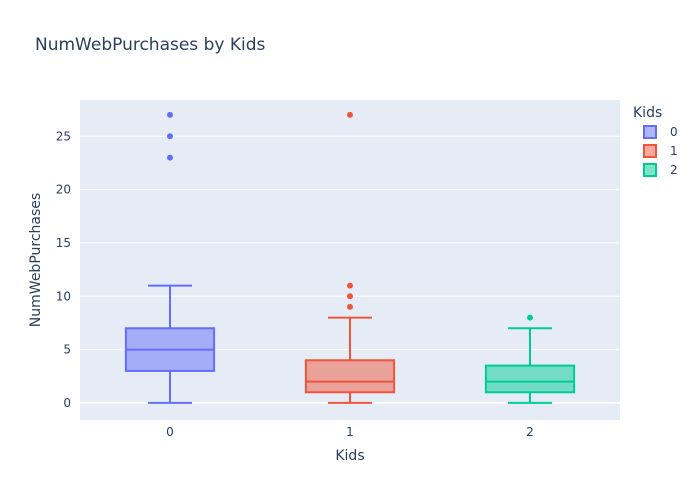  Describe the element at coordinates (67, 403) in the screenshot. I see `y-tick-label: 0` at that location.